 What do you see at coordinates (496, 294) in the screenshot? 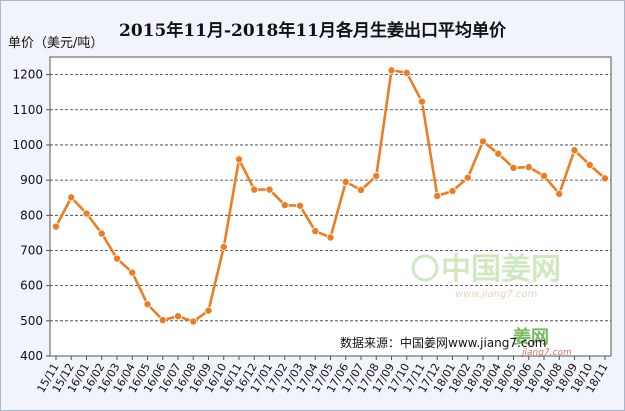
I see `watermark-logo-url: www.jiang7.com` at bounding box center [496, 294].